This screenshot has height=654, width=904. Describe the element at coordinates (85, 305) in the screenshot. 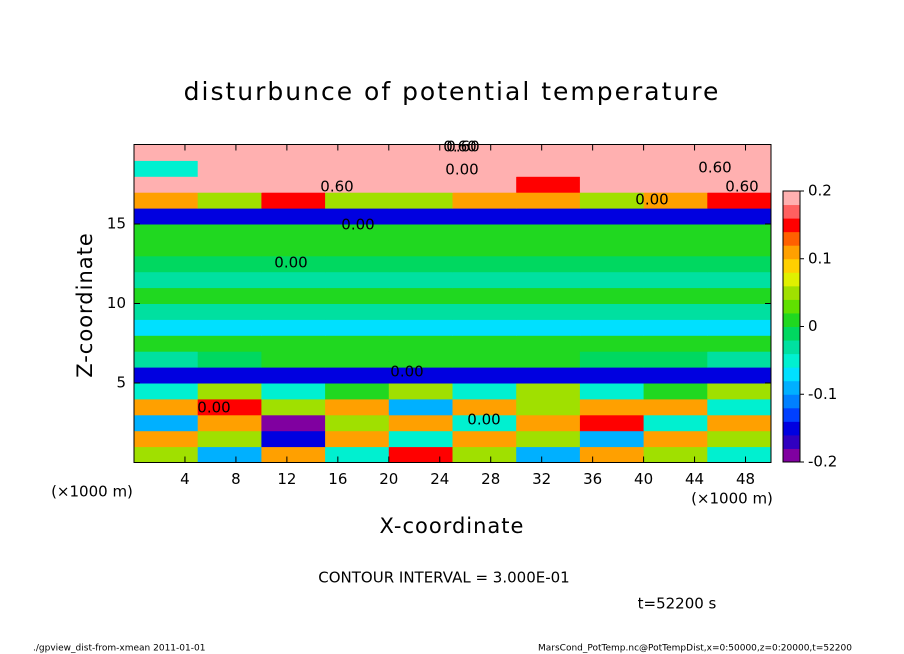

I see `y-axis-label: Z-coordinate` at that location.